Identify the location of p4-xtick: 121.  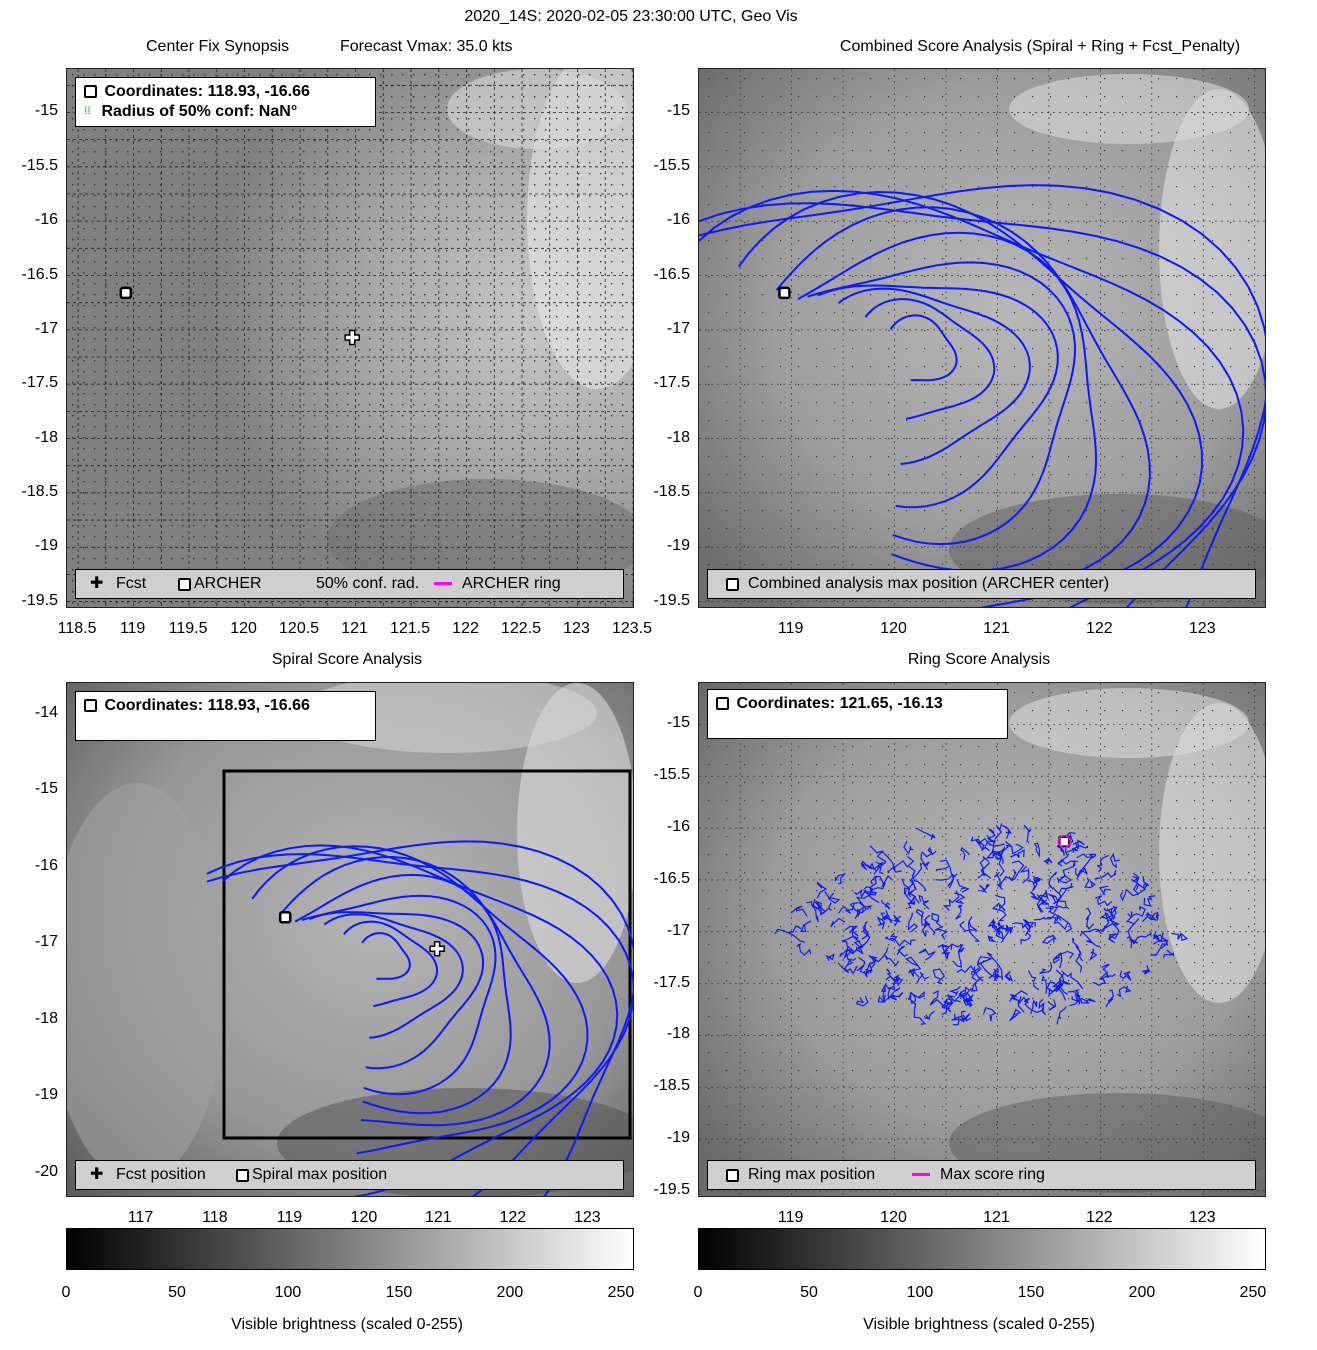
(996, 1217).